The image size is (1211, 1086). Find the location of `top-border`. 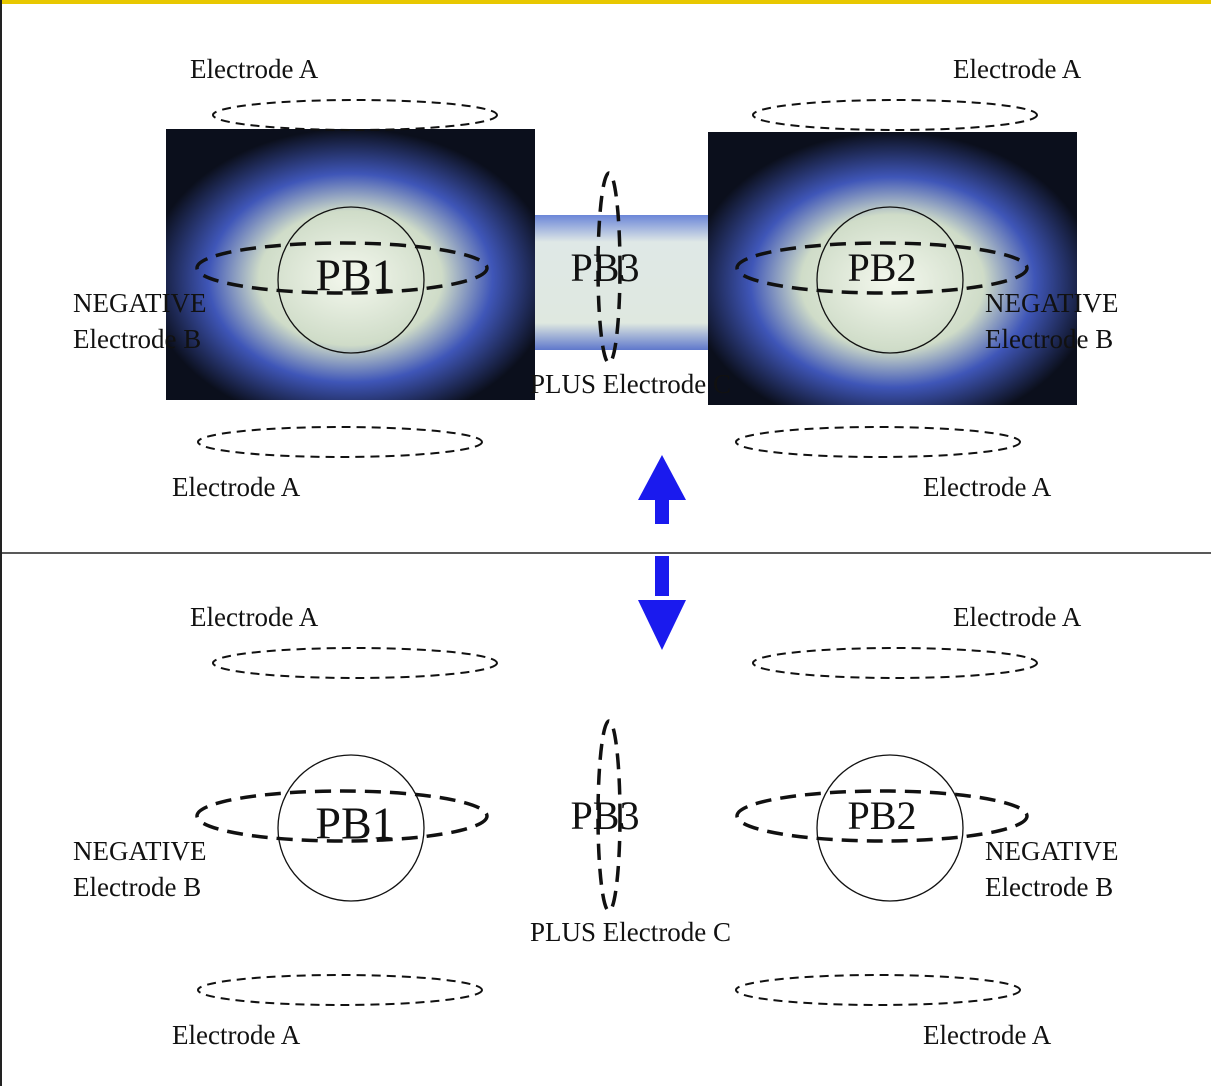

top-border is located at coordinates (605, 2).